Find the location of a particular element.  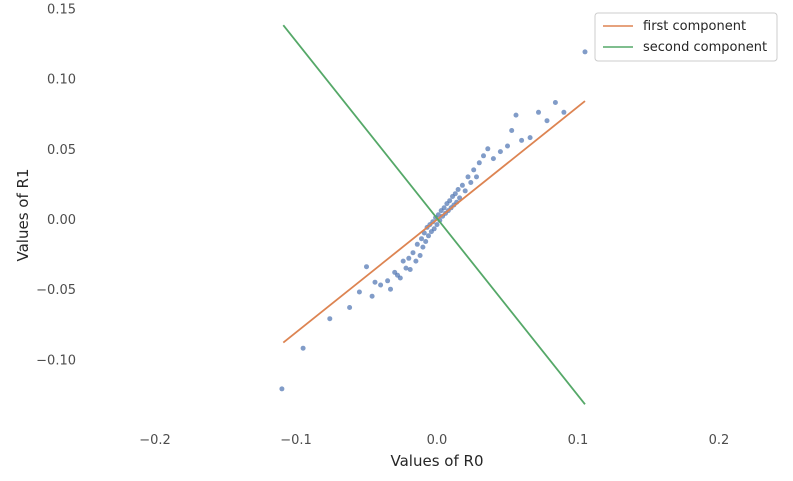

x-tick-labels: −0.2 −0.1 0.0 0.1 0.2 is located at coordinates (434, 440).